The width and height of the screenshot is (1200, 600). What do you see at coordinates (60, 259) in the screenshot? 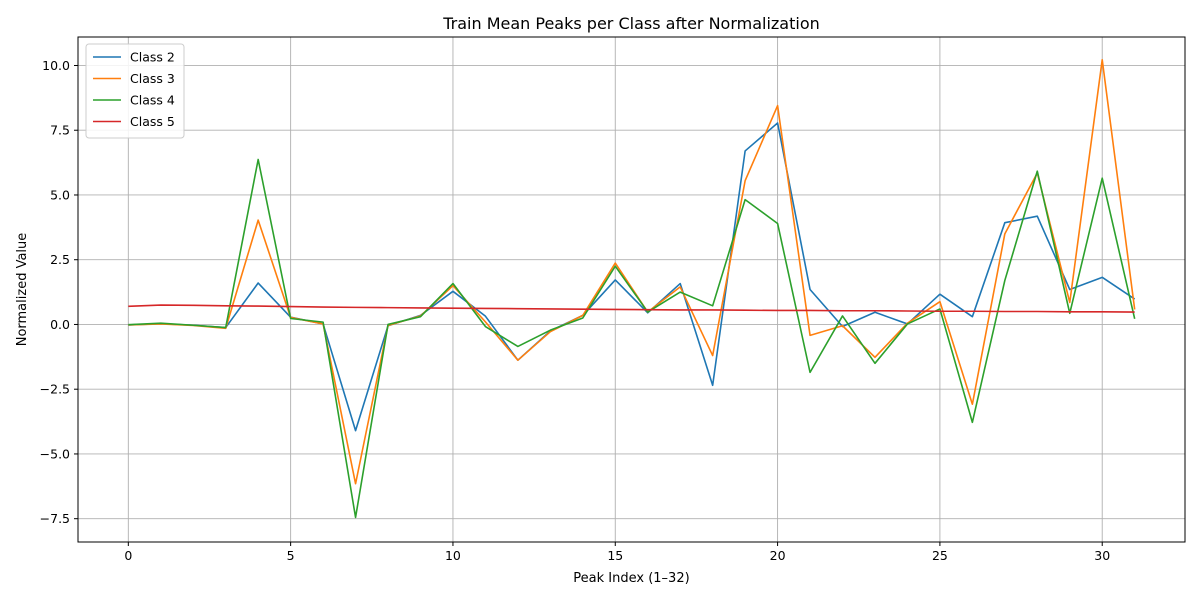
I see `y-tick-label: 2.5` at bounding box center [60, 259].